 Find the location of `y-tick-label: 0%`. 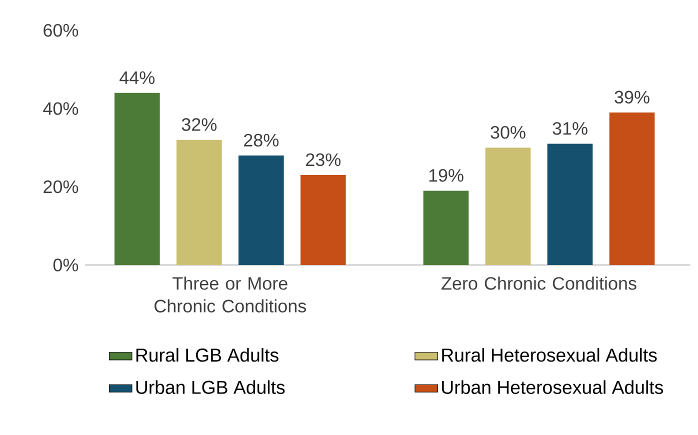

y-tick-label: 0% is located at coordinates (65, 265).